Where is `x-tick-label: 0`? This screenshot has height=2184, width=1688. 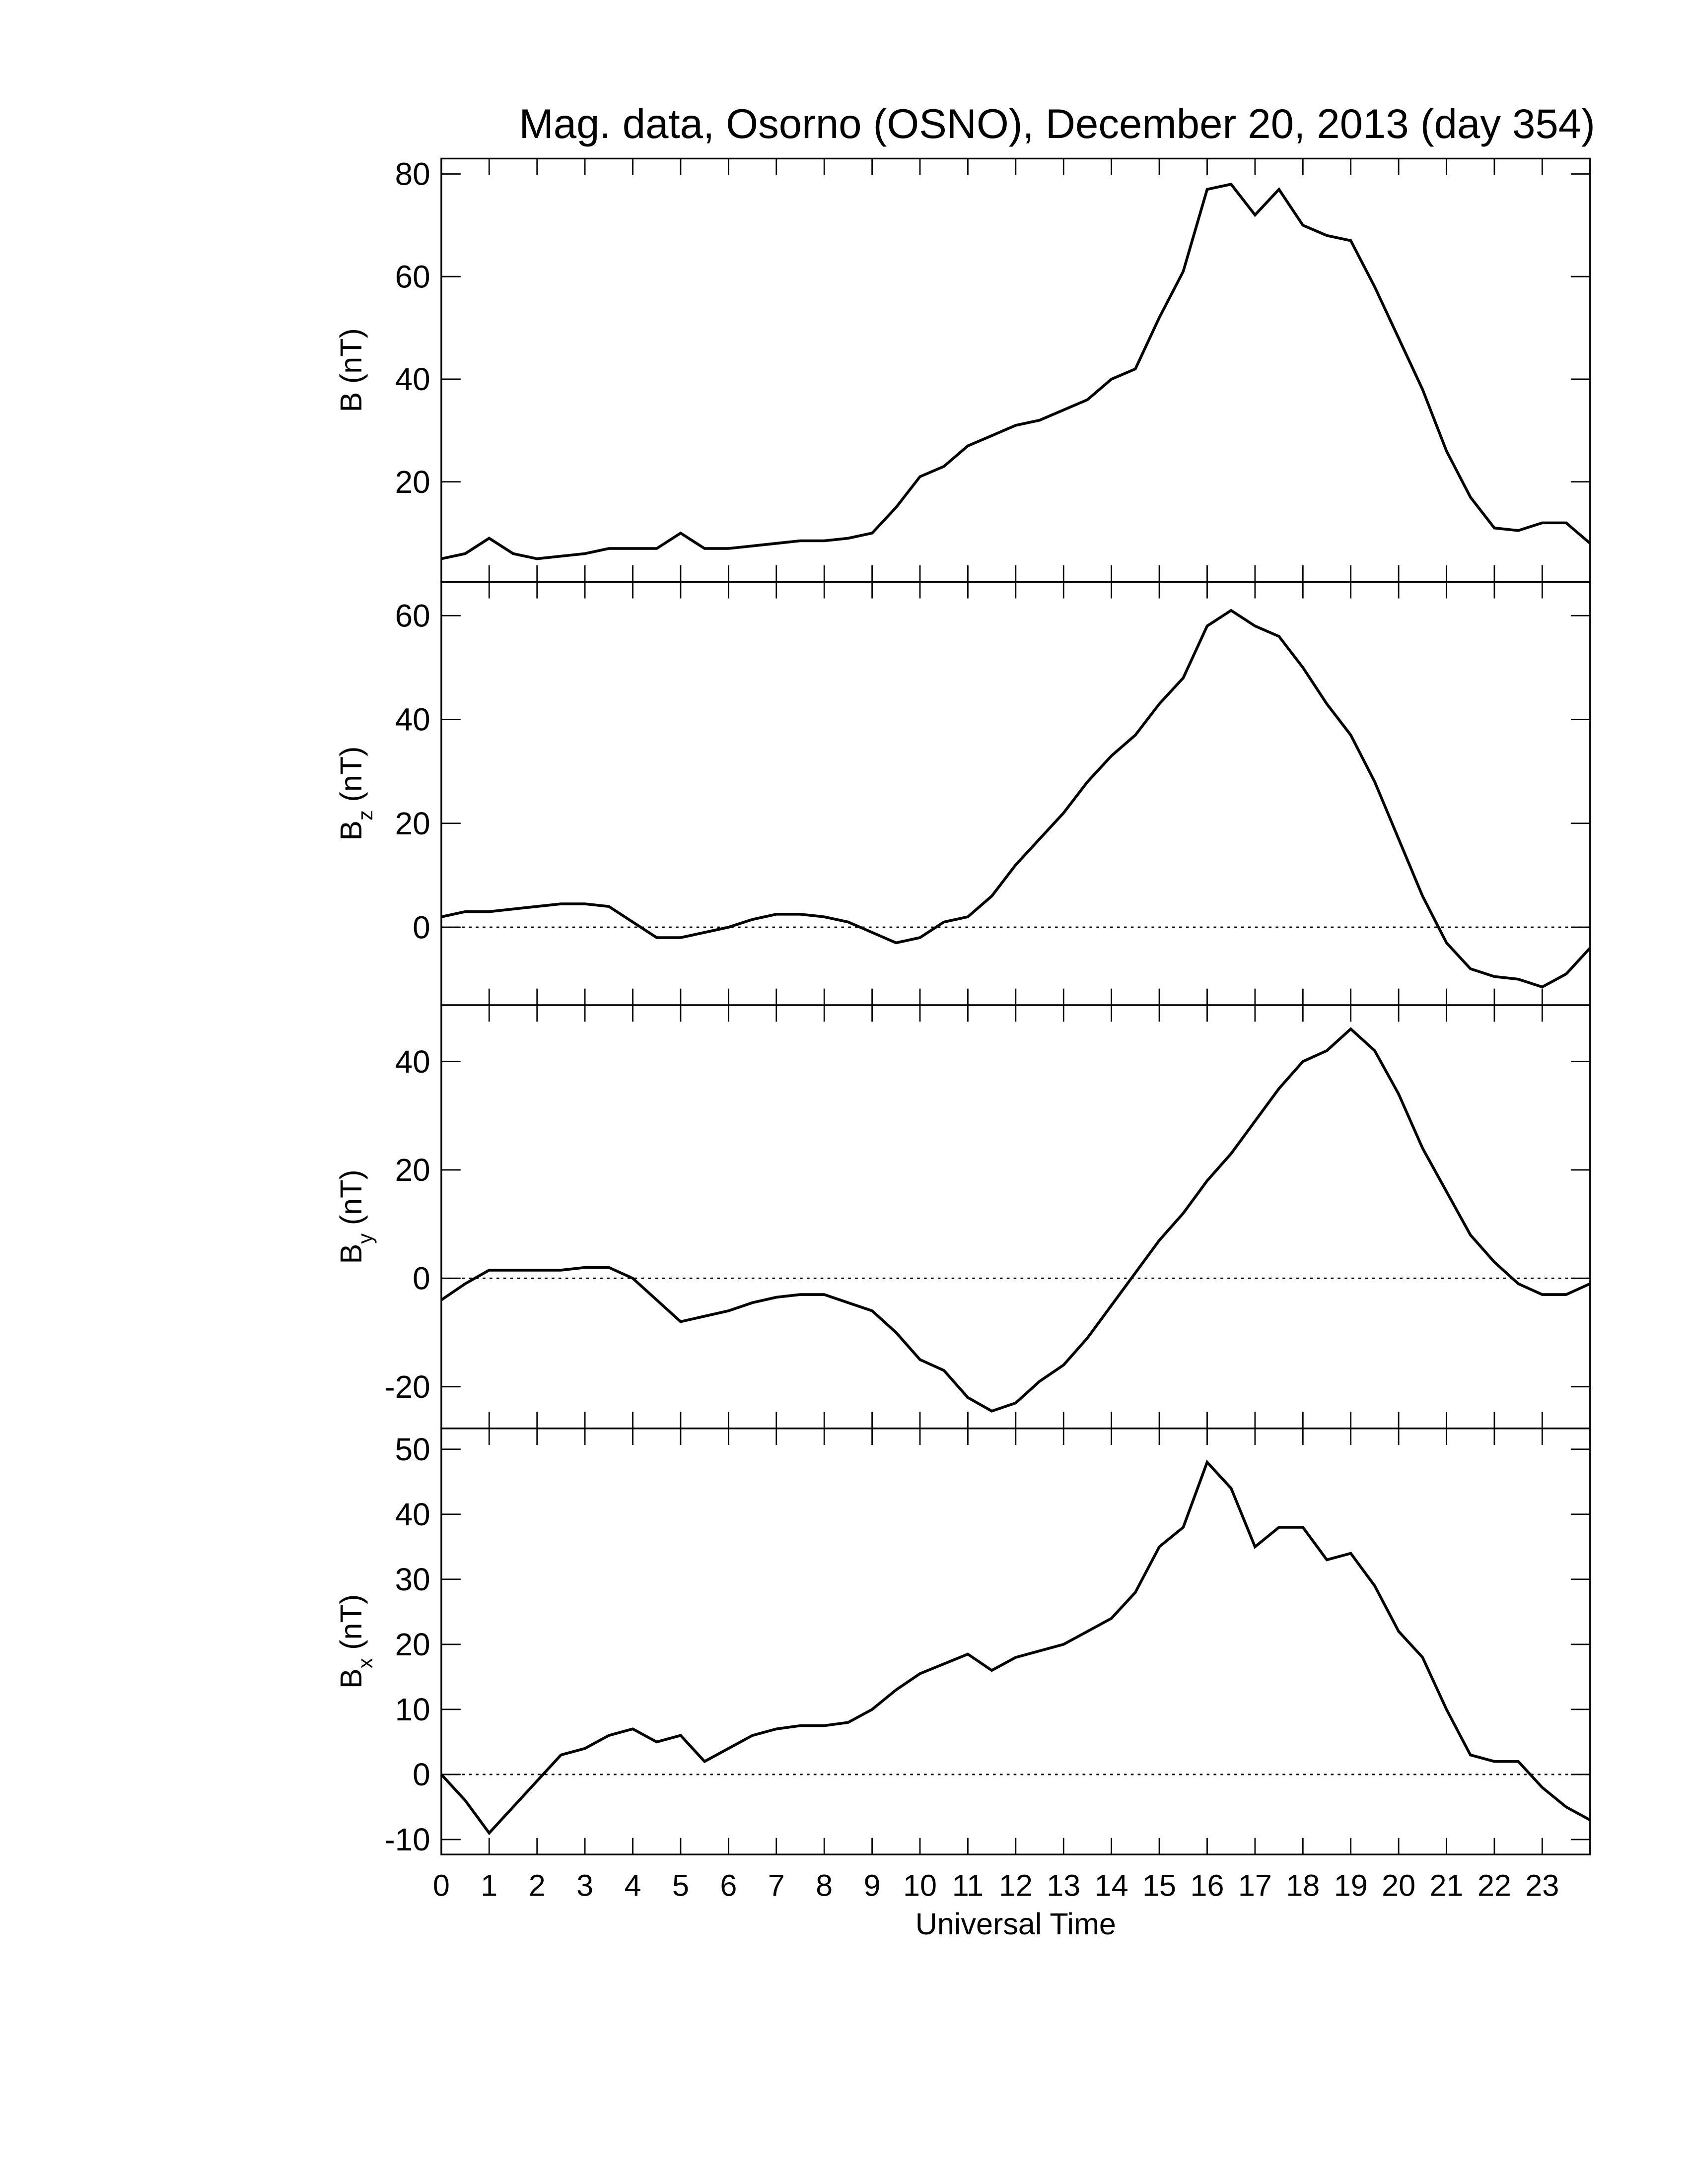
x-tick-label: 0 is located at coordinates (441, 1885).